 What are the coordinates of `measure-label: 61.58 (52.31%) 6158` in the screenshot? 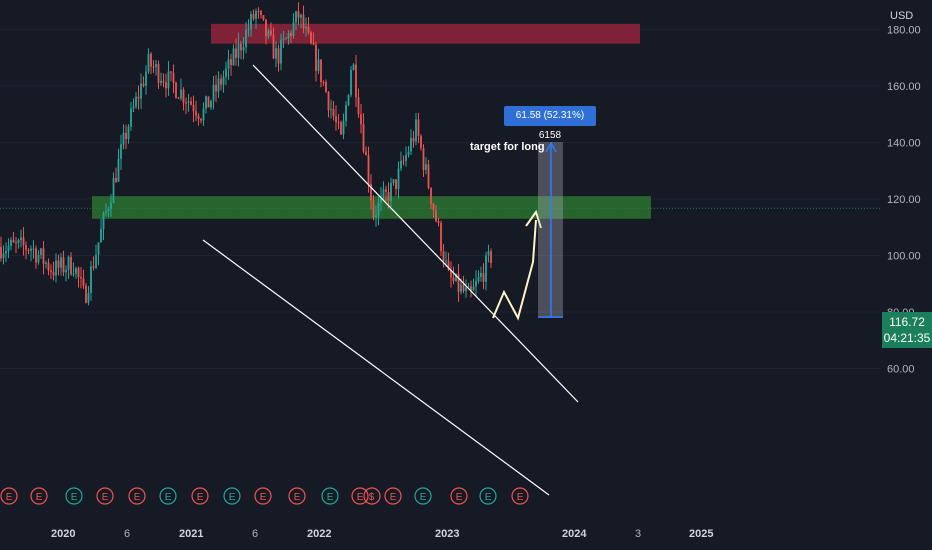 It's located at (550, 123).